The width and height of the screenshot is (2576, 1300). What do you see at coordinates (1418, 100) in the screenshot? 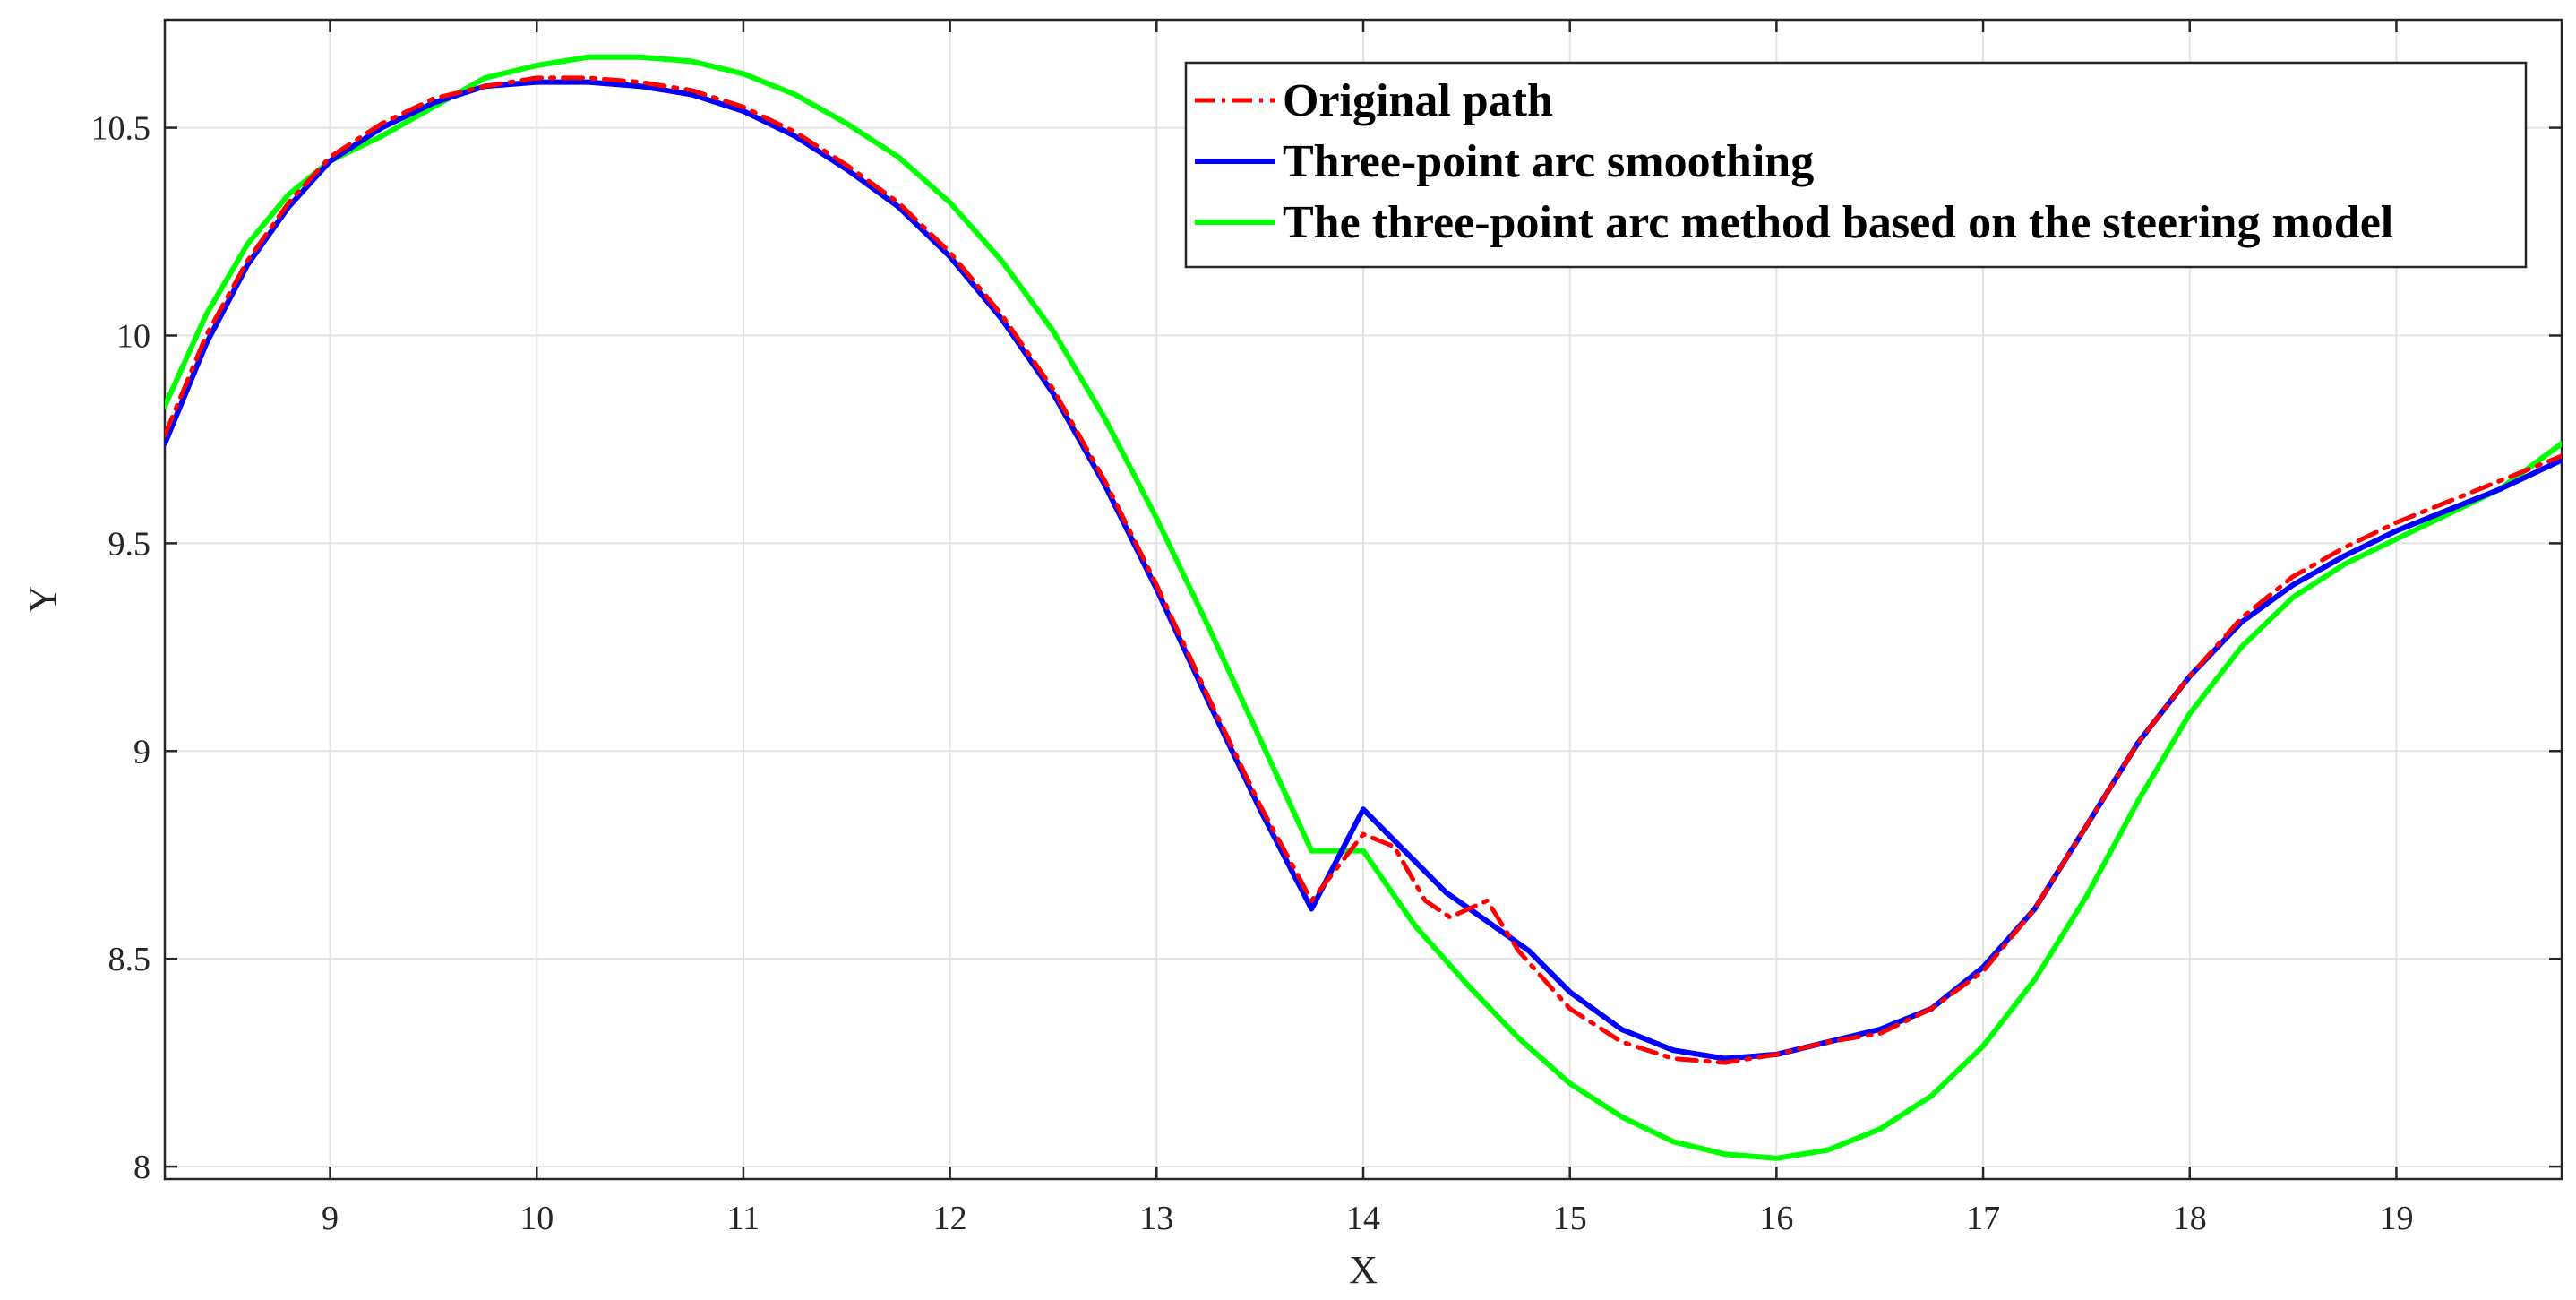
I see `legend-label-original-path: Original path` at bounding box center [1418, 100].